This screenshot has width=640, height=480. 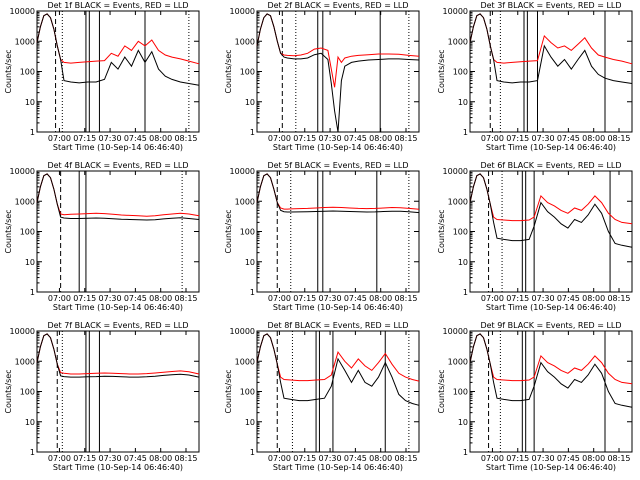 What do you see at coordinates (550, 165) in the screenshot?
I see `plot-title: Det 6f BLACK = Events, RED = LLD` at bounding box center [550, 165].